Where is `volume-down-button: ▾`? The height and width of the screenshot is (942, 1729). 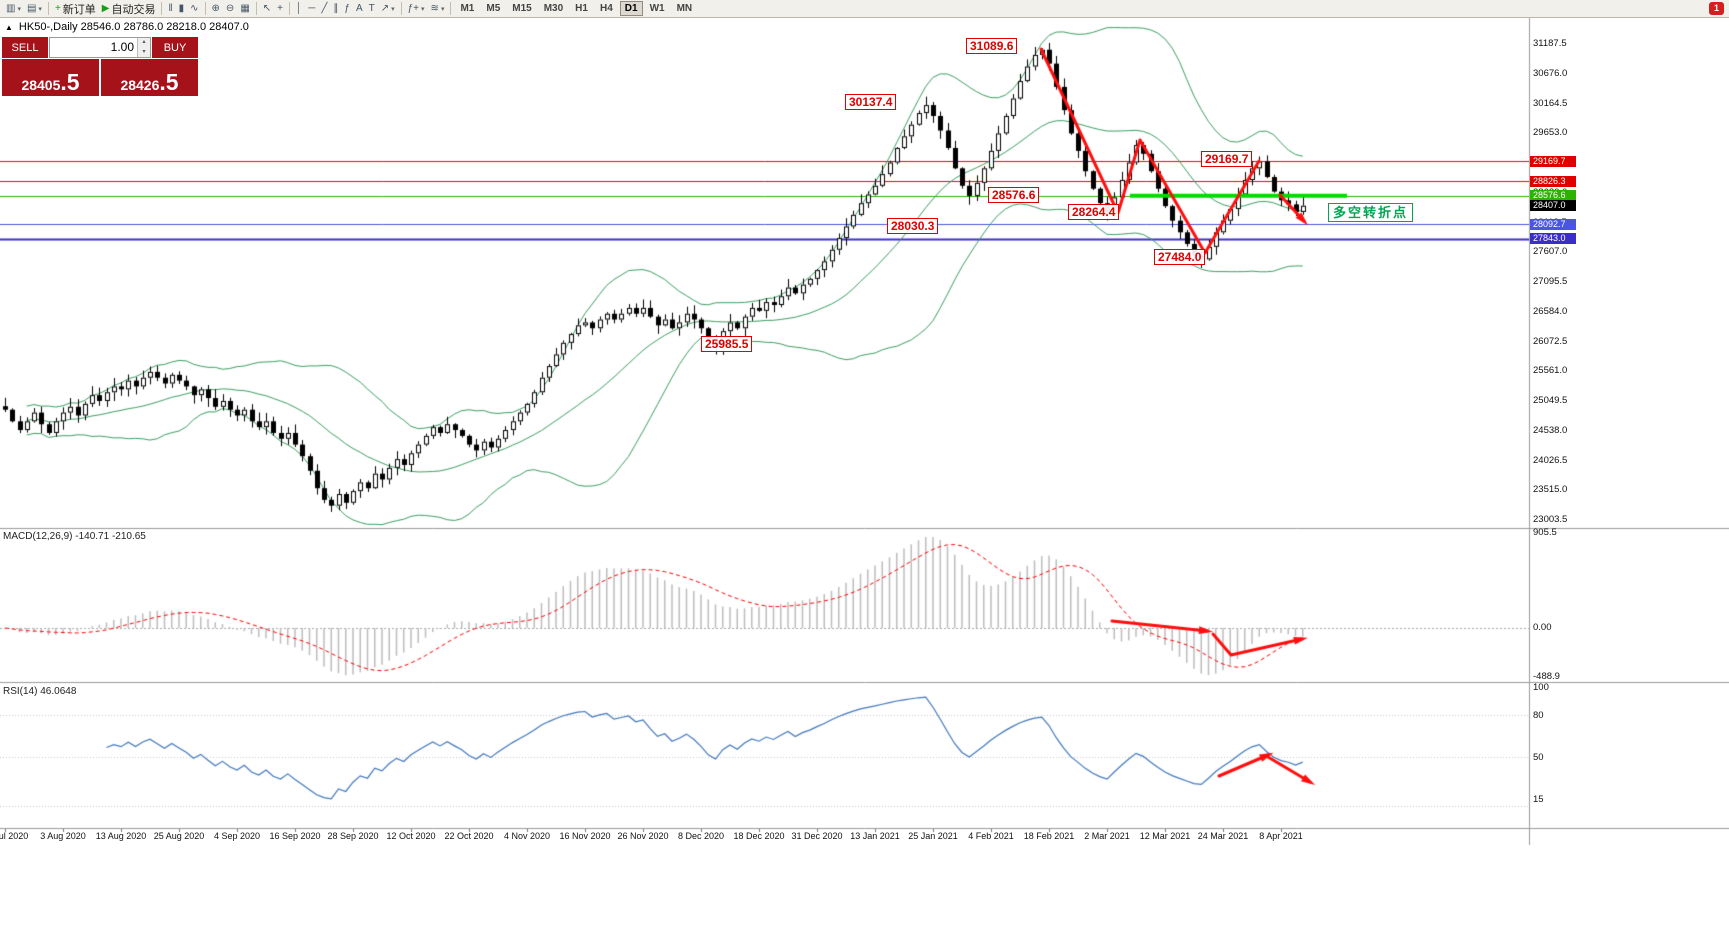 volume-down-button: ▾ is located at coordinates (144, 52).